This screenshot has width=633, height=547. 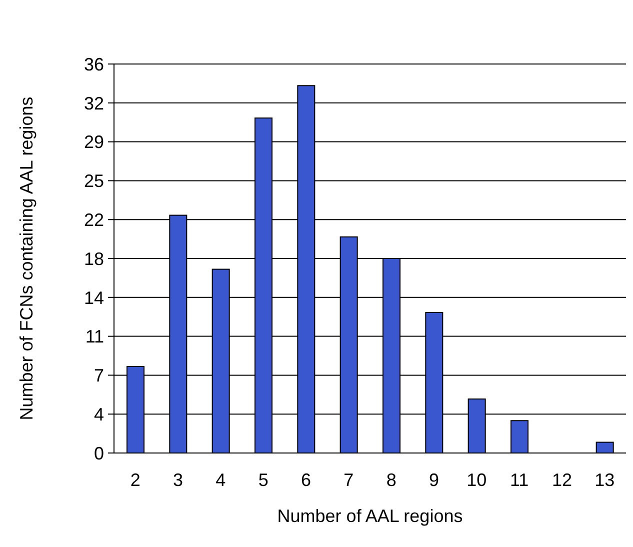 What do you see at coordinates (349, 480) in the screenshot?
I see `x-tick-label: 7` at bounding box center [349, 480].